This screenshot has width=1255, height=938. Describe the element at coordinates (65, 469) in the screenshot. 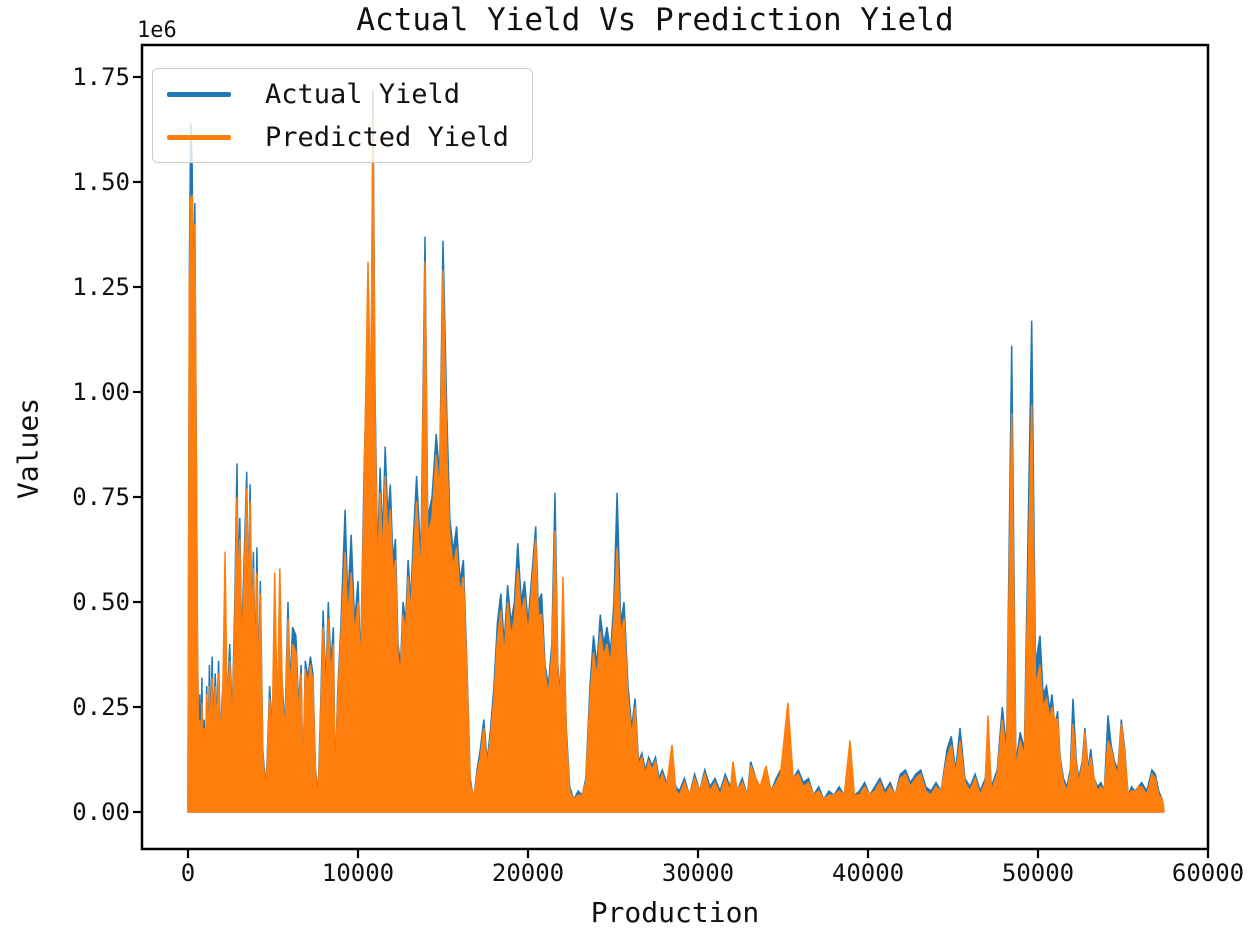

I see `y-tick-labels: 0.00 0.25 0.50 0.75 1.00 1.25 1.50 1.75` at that location.